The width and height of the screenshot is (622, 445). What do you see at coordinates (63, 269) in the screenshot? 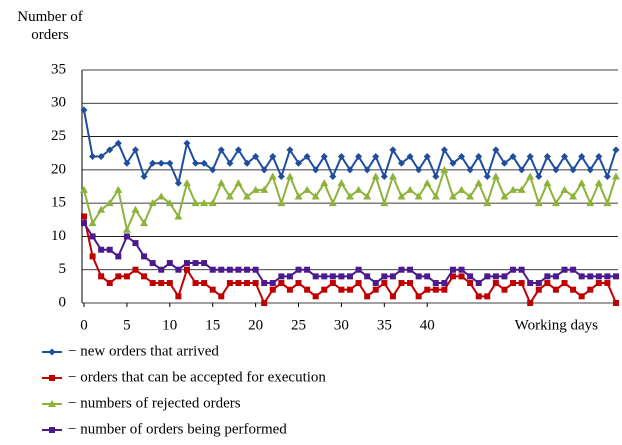
I see `y-tick-label: 5` at bounding box center [63, 269].